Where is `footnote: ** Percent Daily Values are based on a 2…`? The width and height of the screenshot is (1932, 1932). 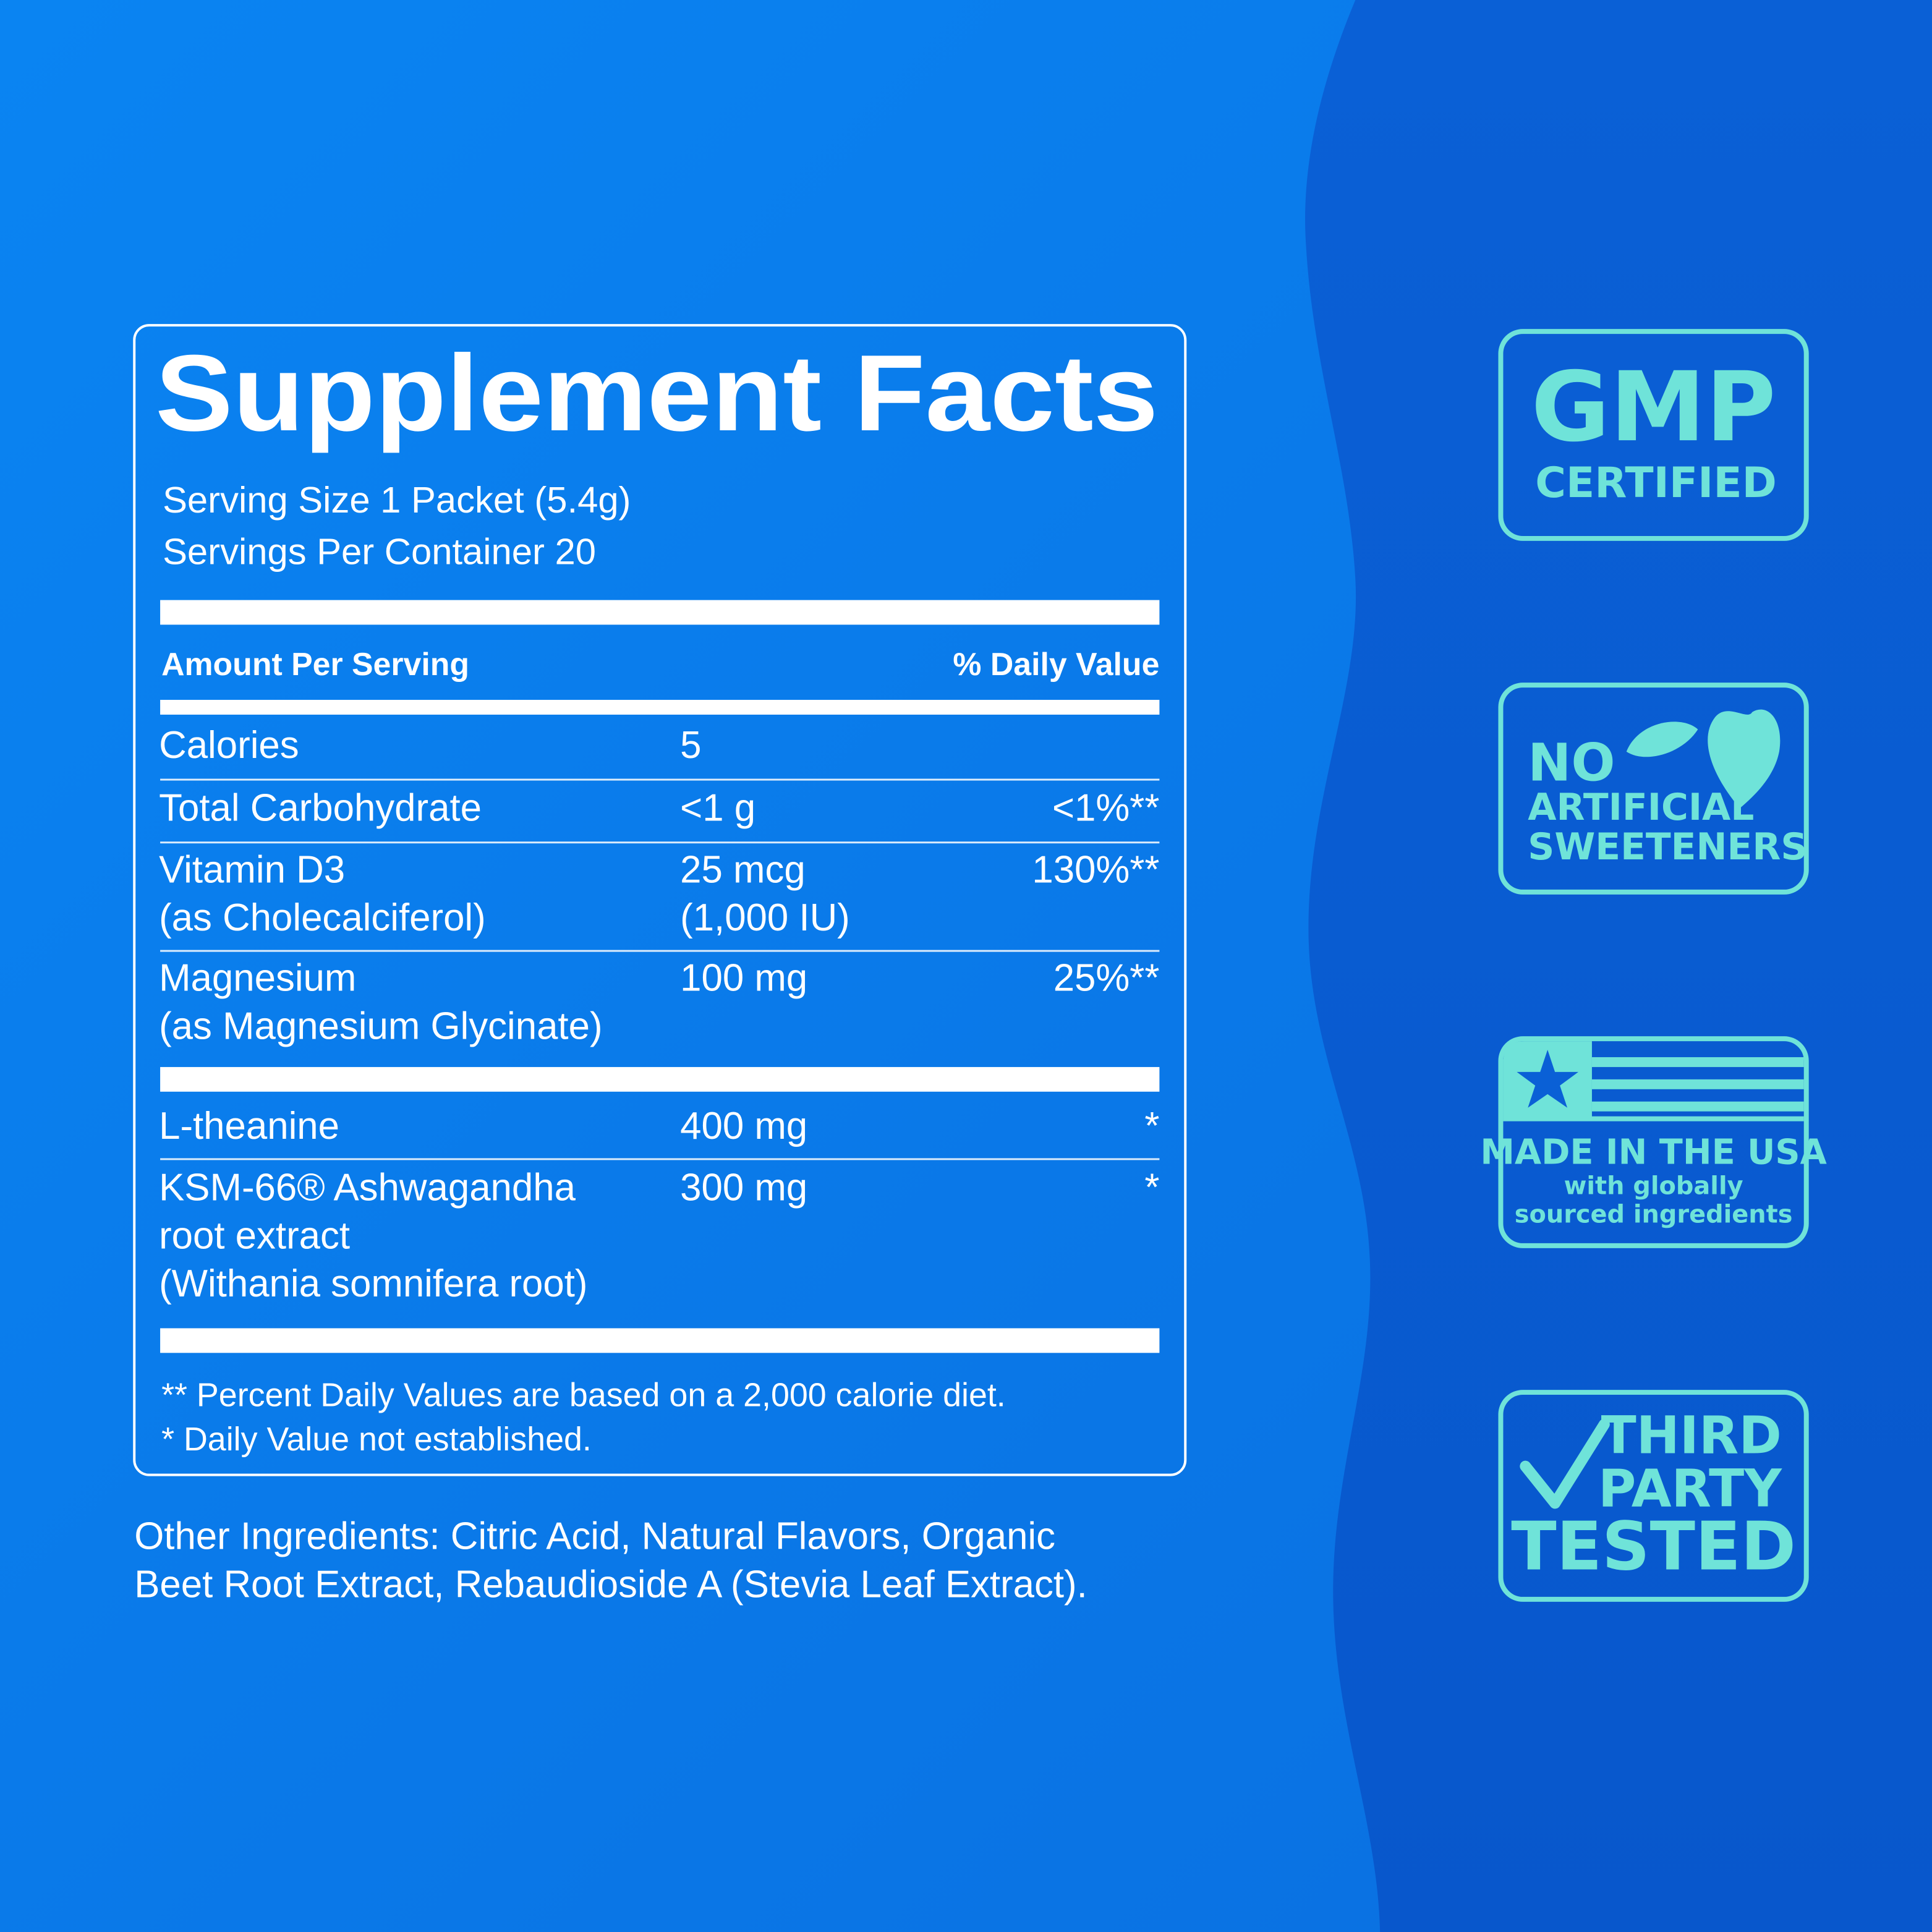 footnote: ** Percent Daily Values are based on a 2… is located at coordinates (583, 1394).